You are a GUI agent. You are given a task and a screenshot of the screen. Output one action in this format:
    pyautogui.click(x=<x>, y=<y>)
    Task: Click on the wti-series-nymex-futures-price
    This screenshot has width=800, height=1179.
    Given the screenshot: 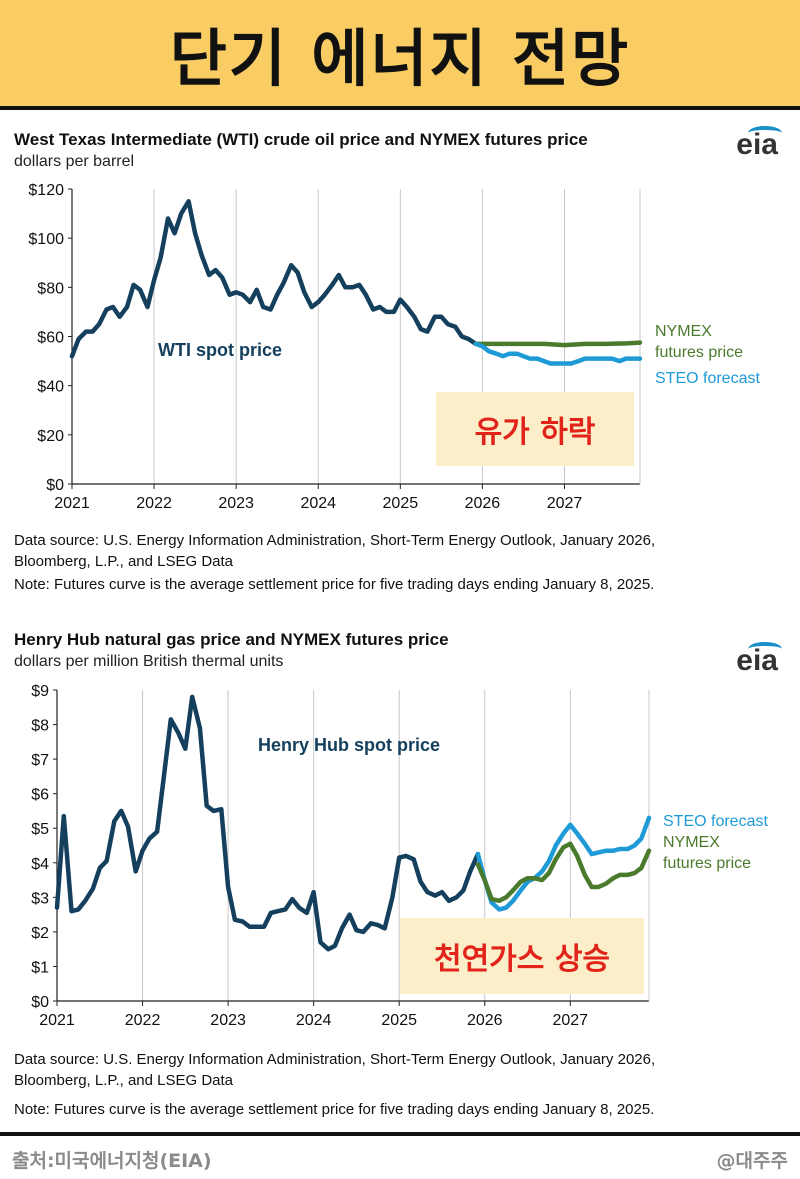 What is the action you would take?
    pyautogui.click(x=558, y=344)
    